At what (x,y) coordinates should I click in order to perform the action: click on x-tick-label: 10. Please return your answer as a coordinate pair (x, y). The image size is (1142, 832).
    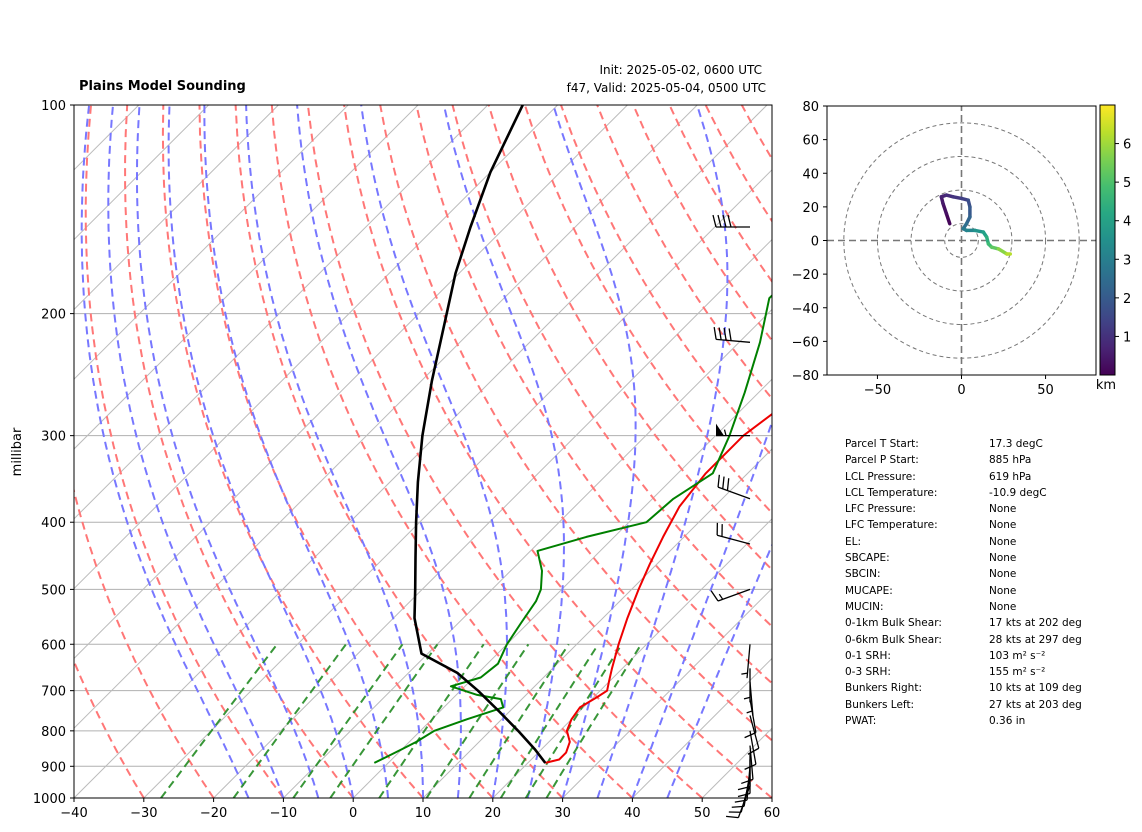
    Looking at the image, I should click on (423, 813).